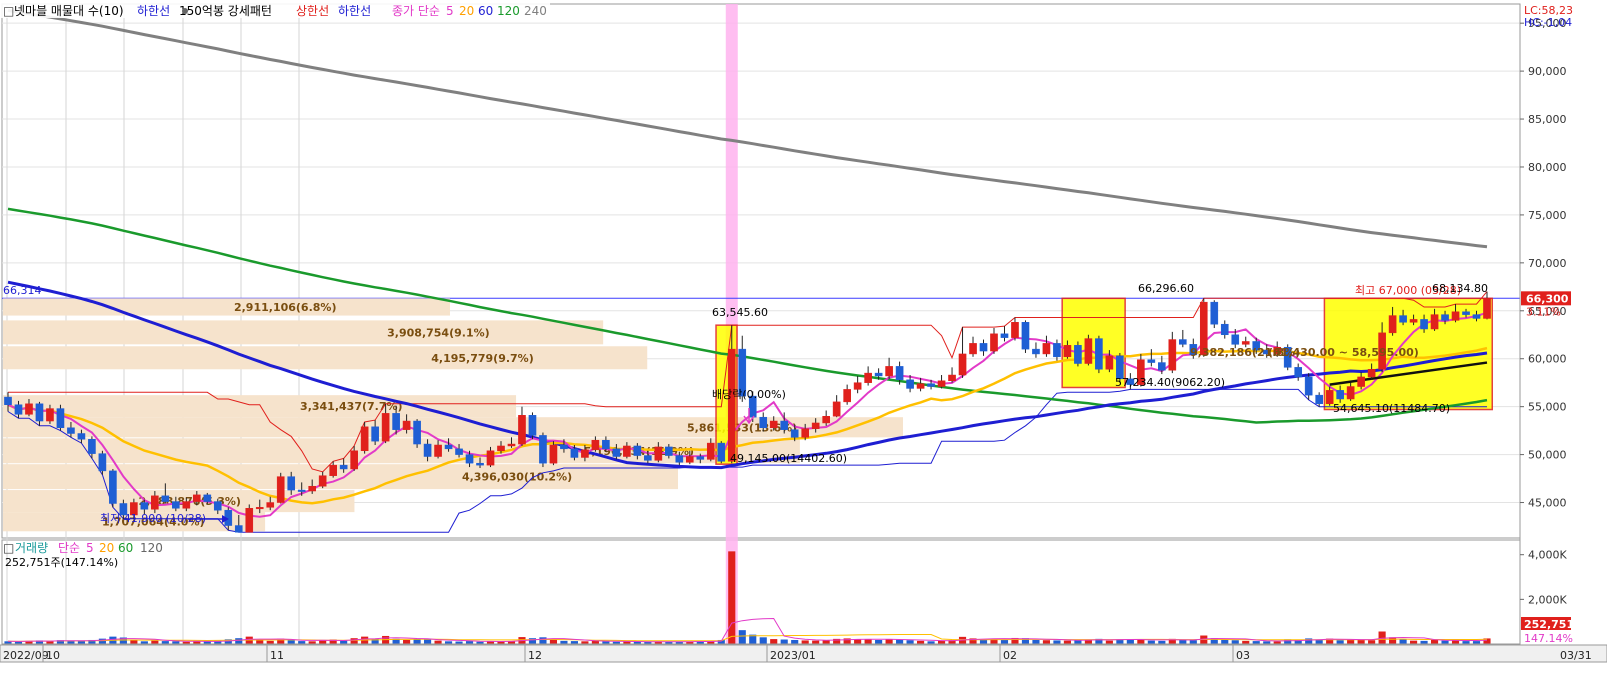 The height and width of the screenshot is (680, 1607). I want to click on price-axis-background, so click(1563, 333).